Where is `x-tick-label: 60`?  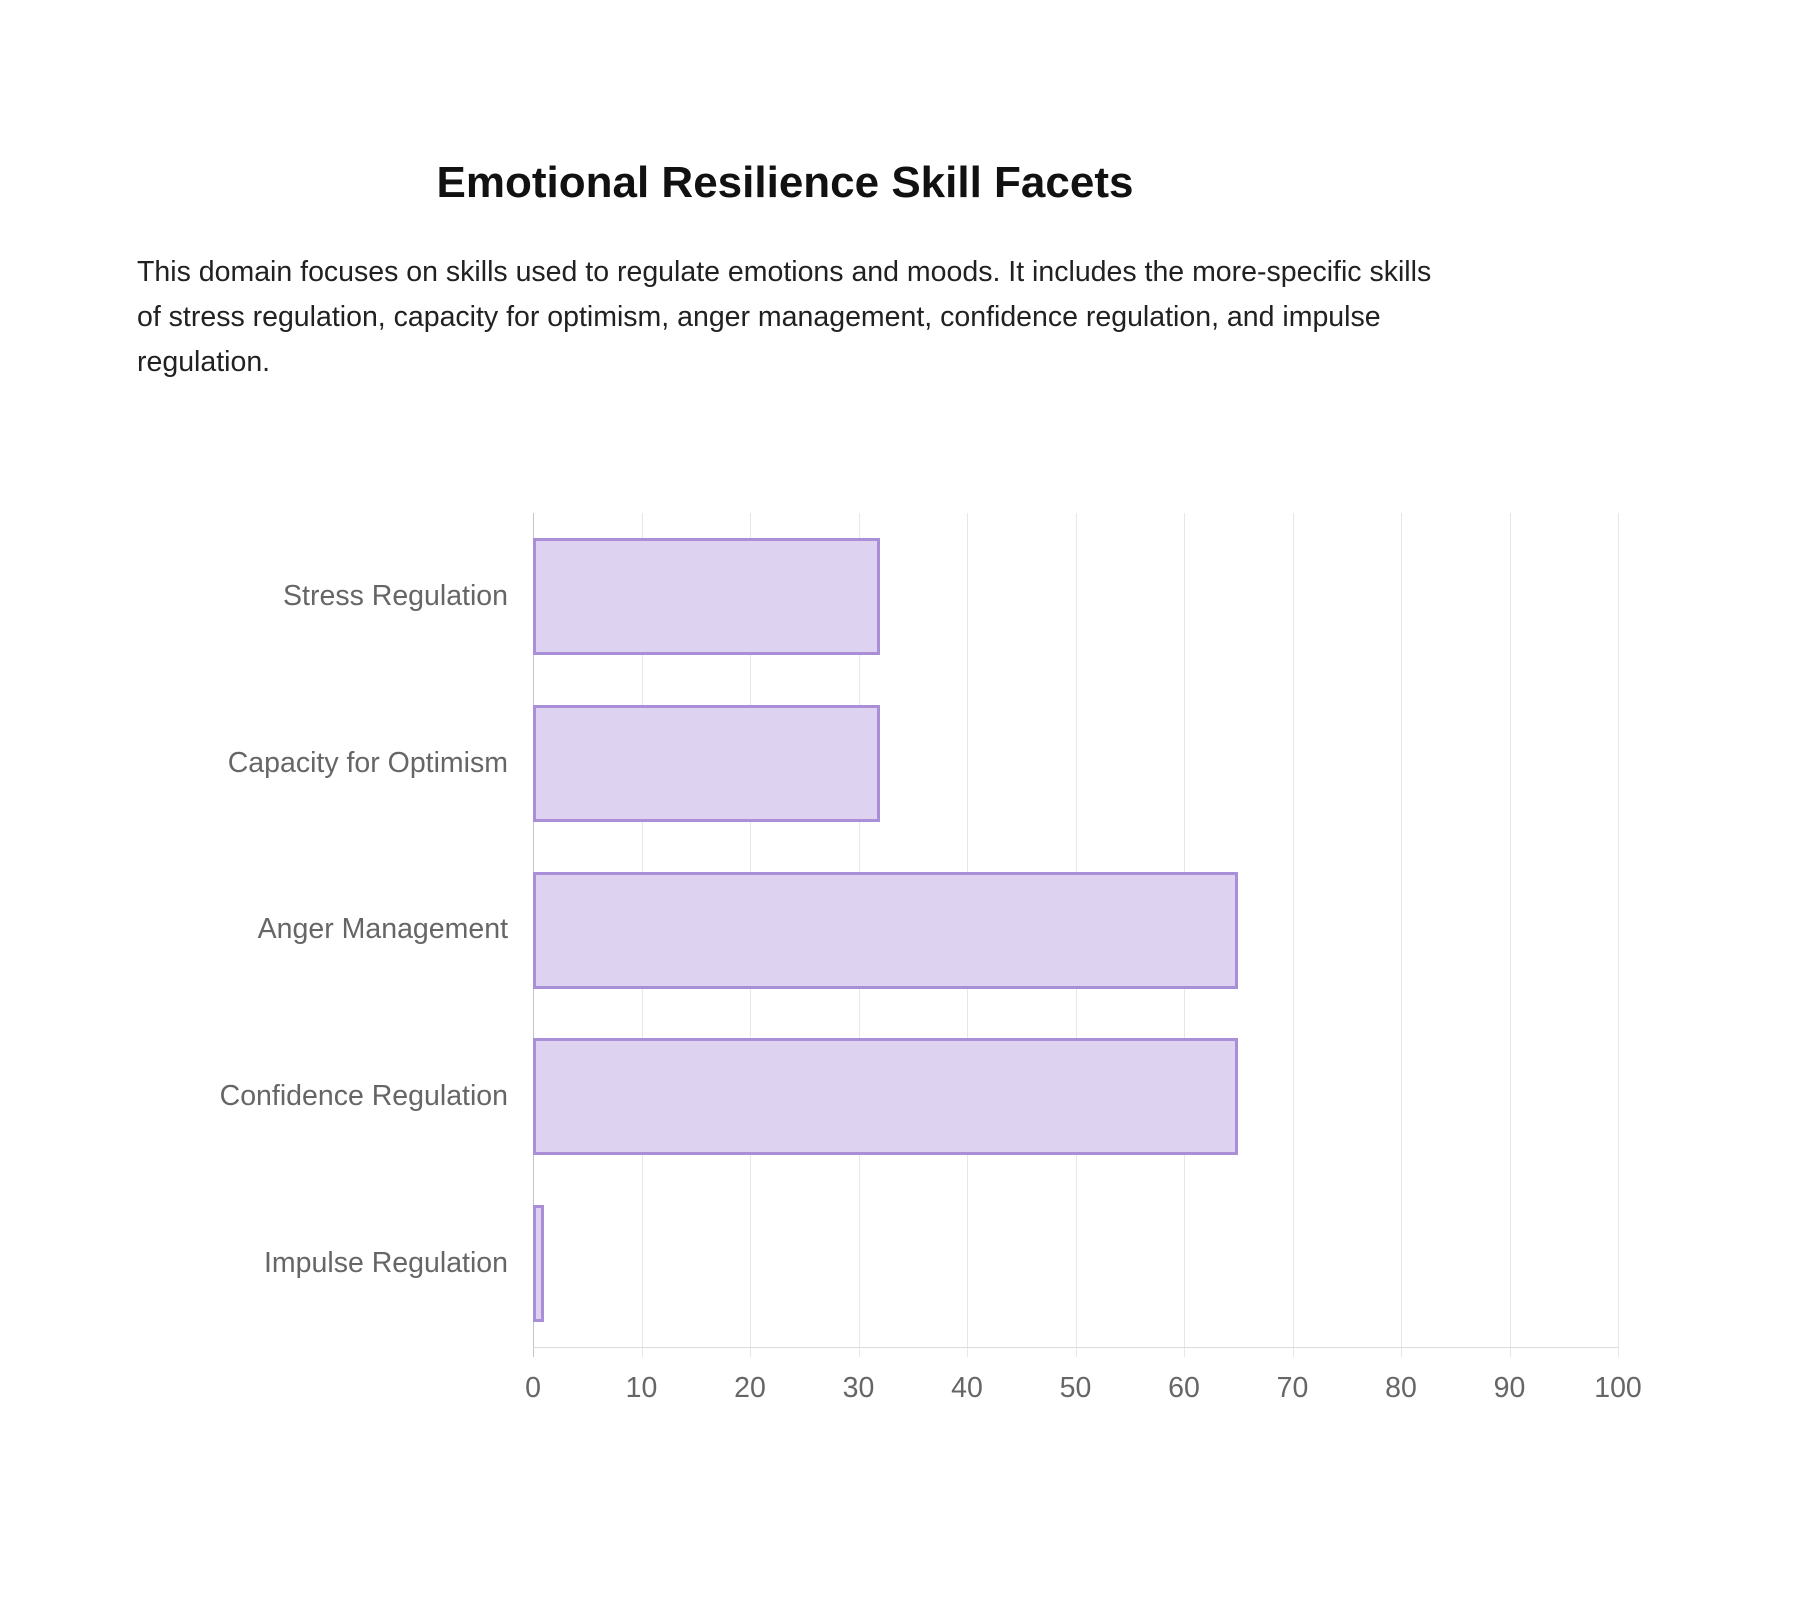 x-tick-label: 60 is located at coordinates (1184, 1388).